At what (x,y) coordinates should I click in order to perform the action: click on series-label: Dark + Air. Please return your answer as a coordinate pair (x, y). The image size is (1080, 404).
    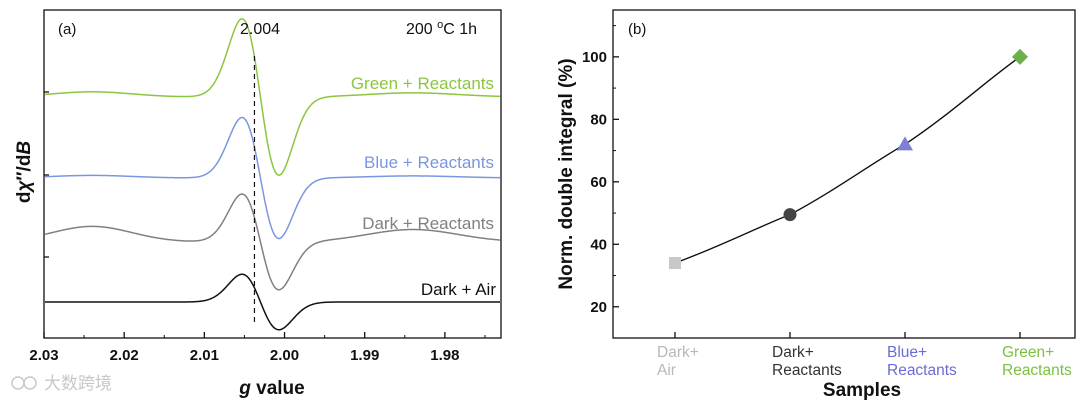
    Looking at the image, I should click on (458, 289).